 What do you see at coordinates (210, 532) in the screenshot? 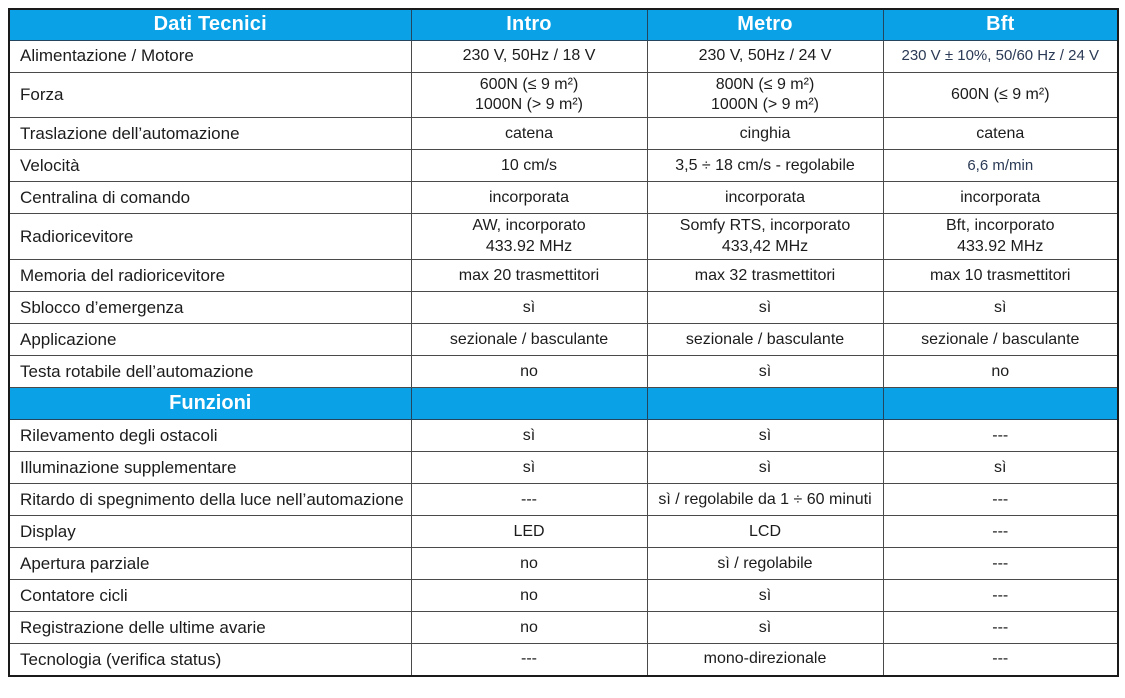
I see `row-label: Display` at bounding box center [210, 532].